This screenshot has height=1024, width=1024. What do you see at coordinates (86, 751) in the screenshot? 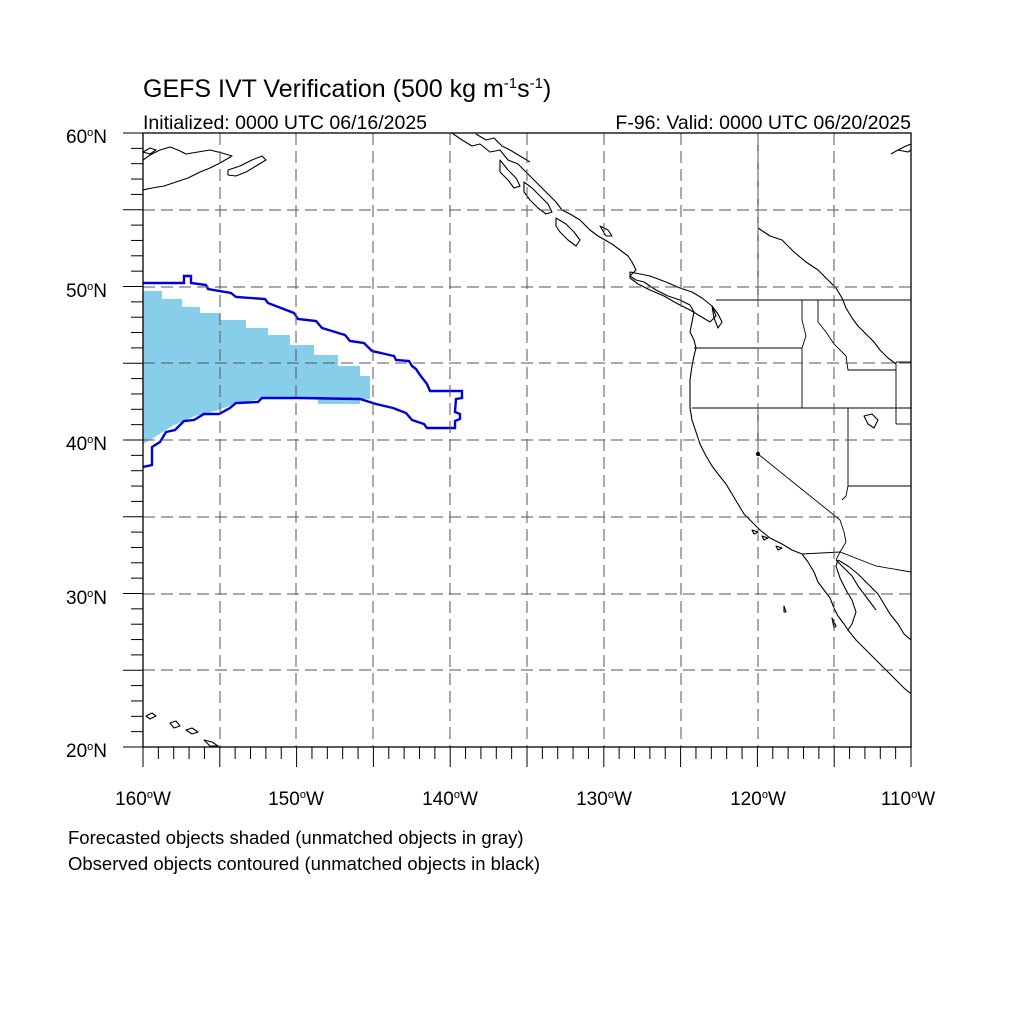
I see `lat-label-20: 20oN` at bounding box center [86, 751].